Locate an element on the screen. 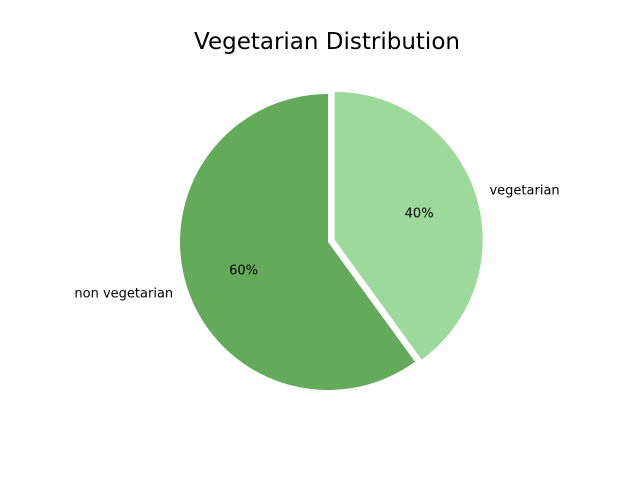 Image resolution: width=640 pixels, height=480 pixels. pie-pct-label-vegetarian: 40% is located at coordinates (419, 213).